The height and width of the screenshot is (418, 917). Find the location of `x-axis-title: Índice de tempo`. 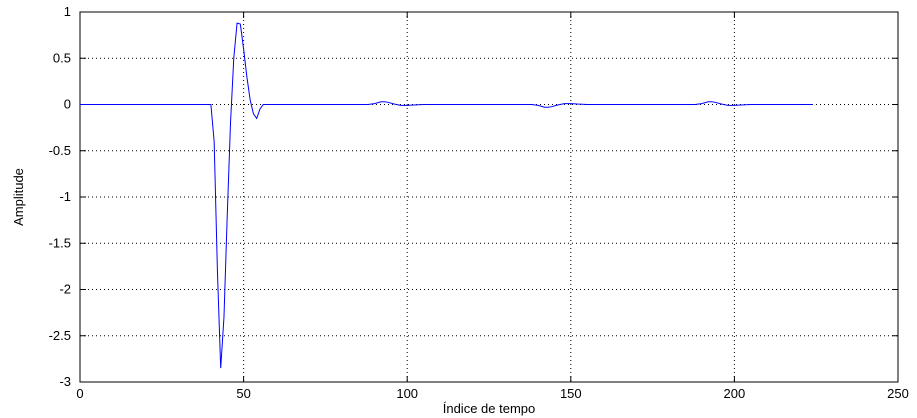

x-axis-title: Índice de tempo is located at coordinates (489, 408).